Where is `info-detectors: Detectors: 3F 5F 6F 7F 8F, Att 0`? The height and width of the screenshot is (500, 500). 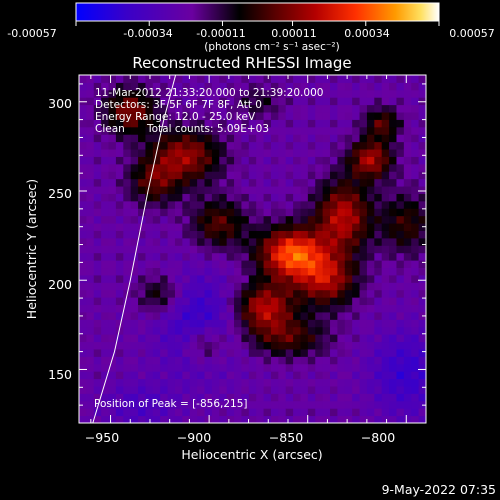
info-detectors: Detectors: 3F 5F 6F 7F 8F, Att 0 is located at coordinates (178, 105).